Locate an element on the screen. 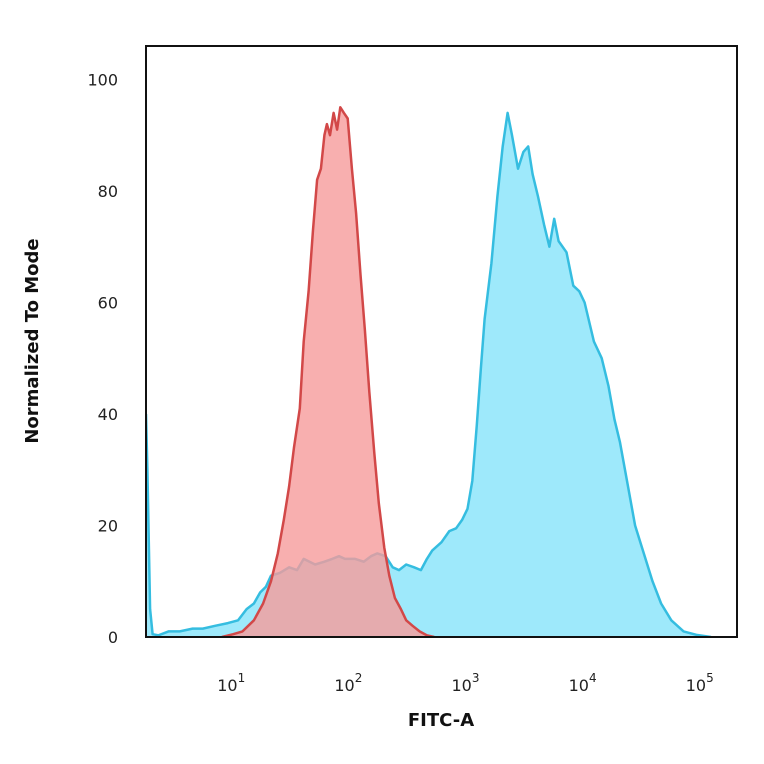  x-axis-ticks: 10¹ 10² 10³ 10⁴ 10⁵ is located at coordinates (465, 683).